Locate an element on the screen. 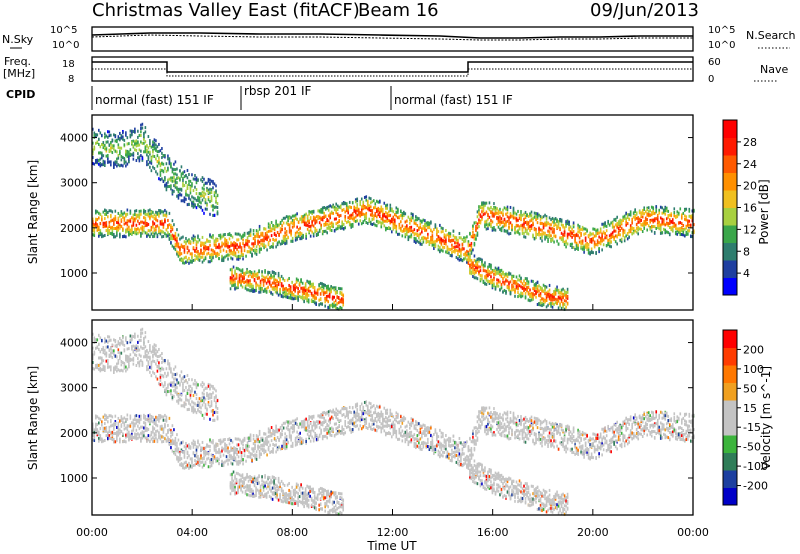 The width and height of the screenshot is (800, 554). nave-tick-top: 60 is located at coordinates (714, 62).